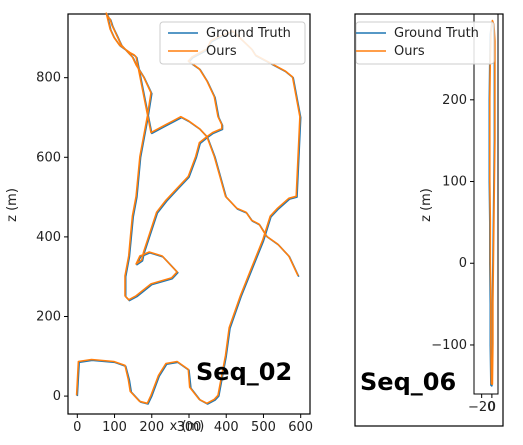 The height and width of the screenshot is (445, 523). I want to click on legend-box, so click(425, 43).